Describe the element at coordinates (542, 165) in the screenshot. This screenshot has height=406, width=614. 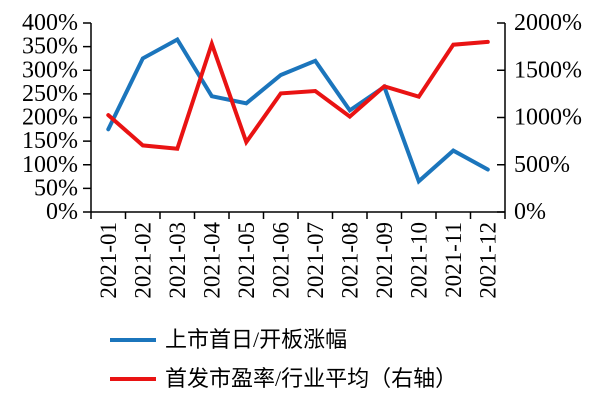
I see `y-axis-right-label: 500%` at that location.